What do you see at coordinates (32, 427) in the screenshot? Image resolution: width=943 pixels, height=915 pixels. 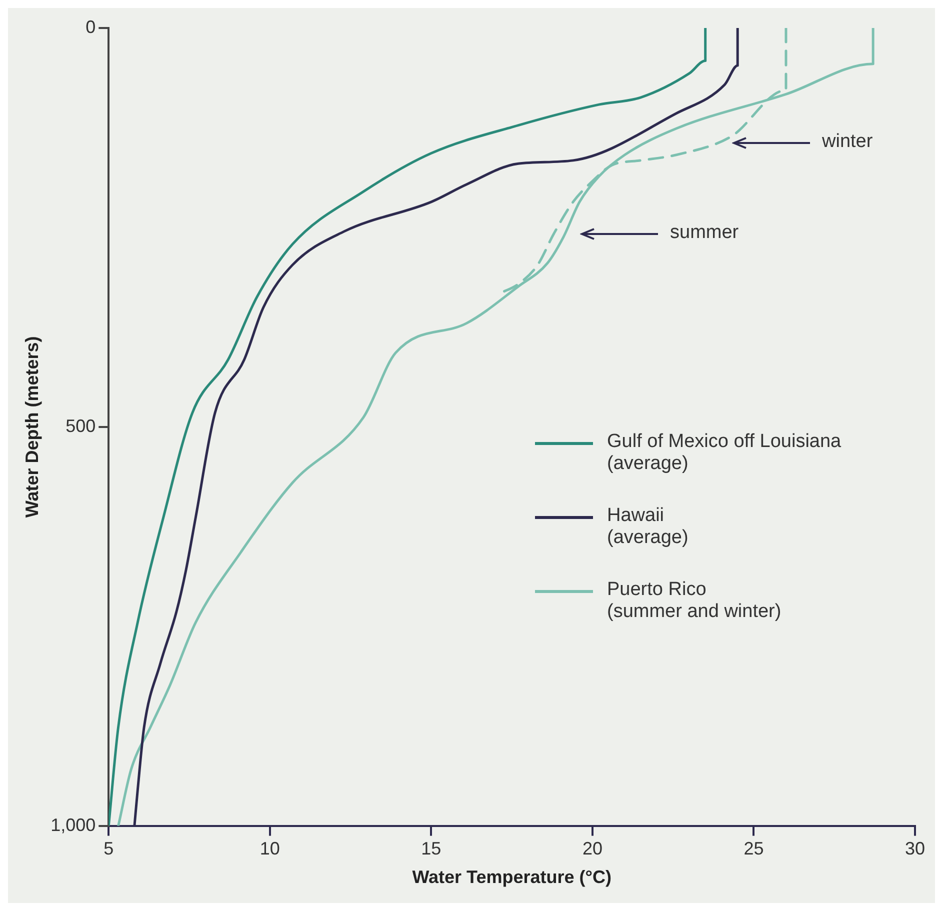 I see `y-axis-title: Water Depth (meters)` at bounding box center [32, 427].